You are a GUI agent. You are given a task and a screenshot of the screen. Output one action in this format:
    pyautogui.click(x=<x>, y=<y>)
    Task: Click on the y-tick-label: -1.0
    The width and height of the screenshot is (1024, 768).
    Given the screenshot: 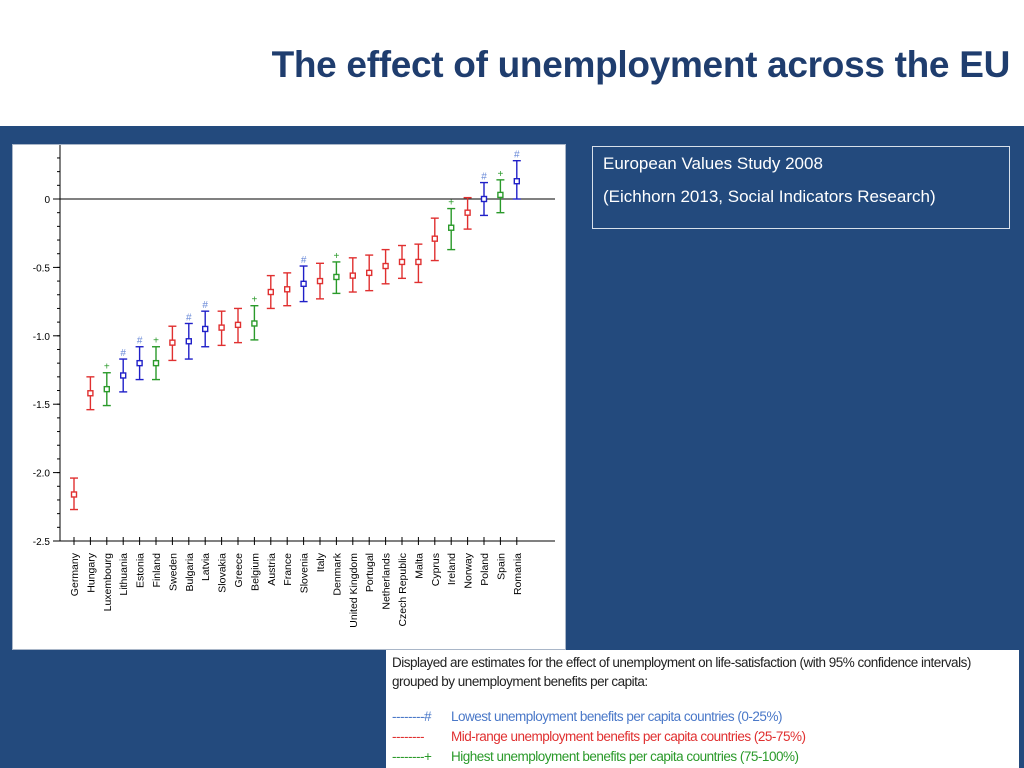 What is the action you would take?
    pyautogui.click(x=42, y=337)
    